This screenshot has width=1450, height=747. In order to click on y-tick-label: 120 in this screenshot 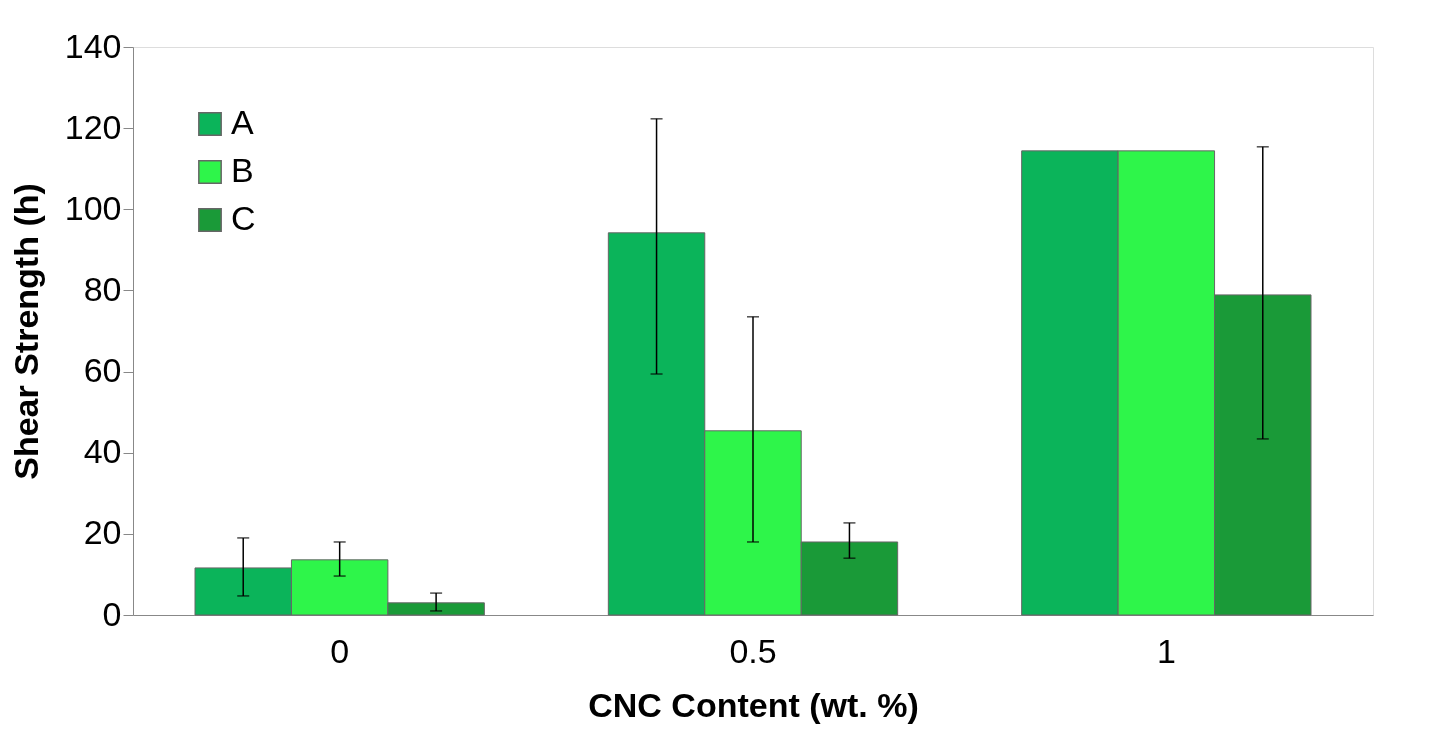, I will do `click(93, 126)`.